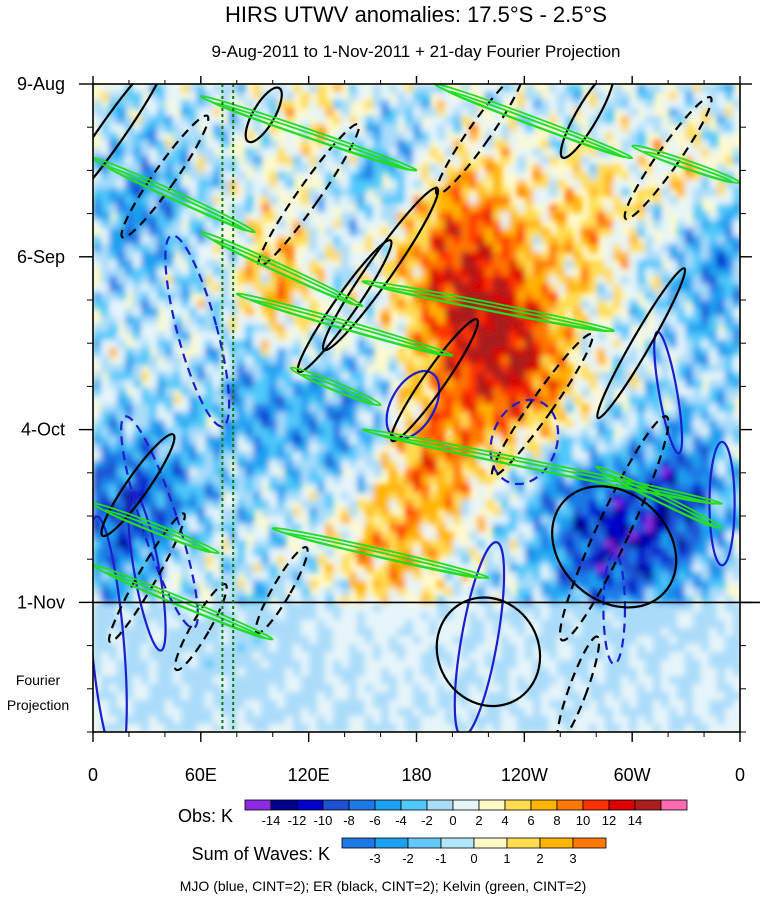  I want to click on y-tick-label: 4-Oct, so click(43, 430).